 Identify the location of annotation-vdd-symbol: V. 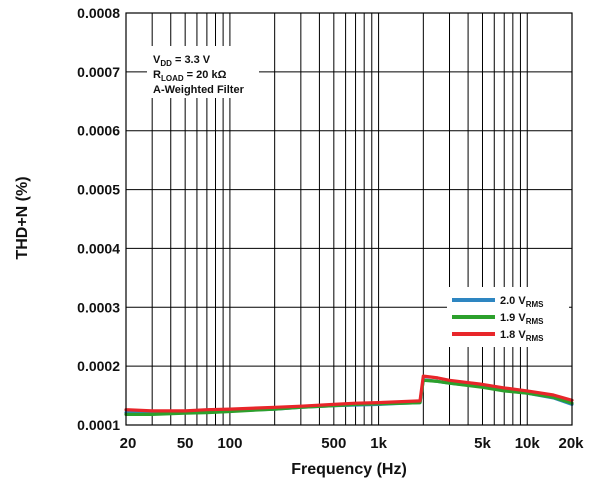
(157, 60).